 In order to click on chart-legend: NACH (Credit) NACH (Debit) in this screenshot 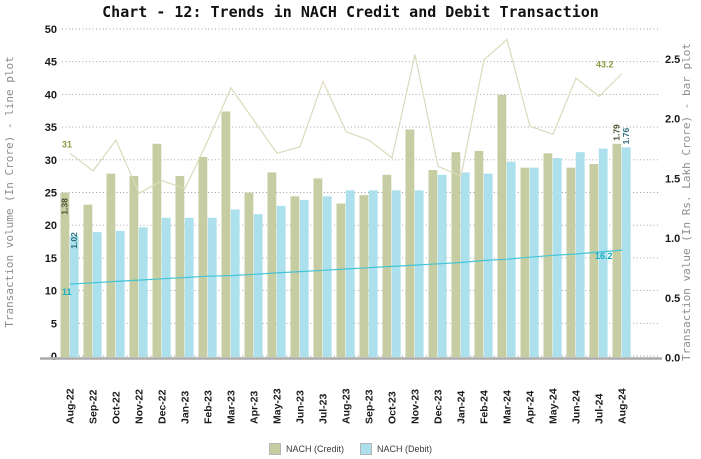, I will do `click(350, 449)`.